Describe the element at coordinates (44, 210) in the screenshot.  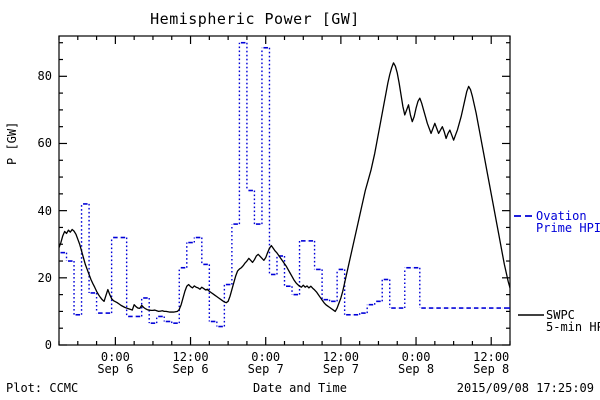
I see `y-tick-label: 40` at that location.